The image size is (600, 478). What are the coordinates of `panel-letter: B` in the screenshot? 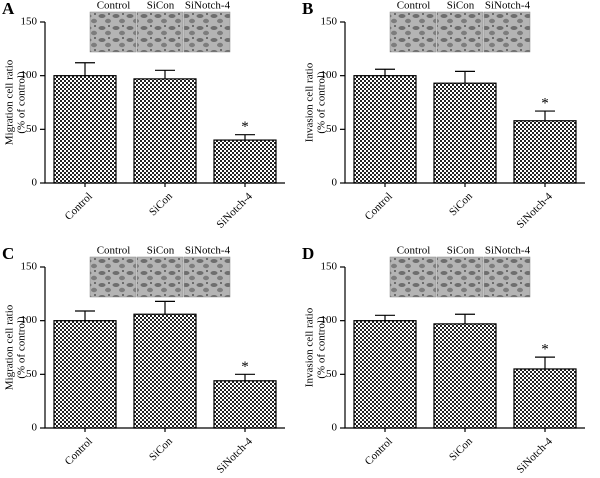 It's located at (307, 9).